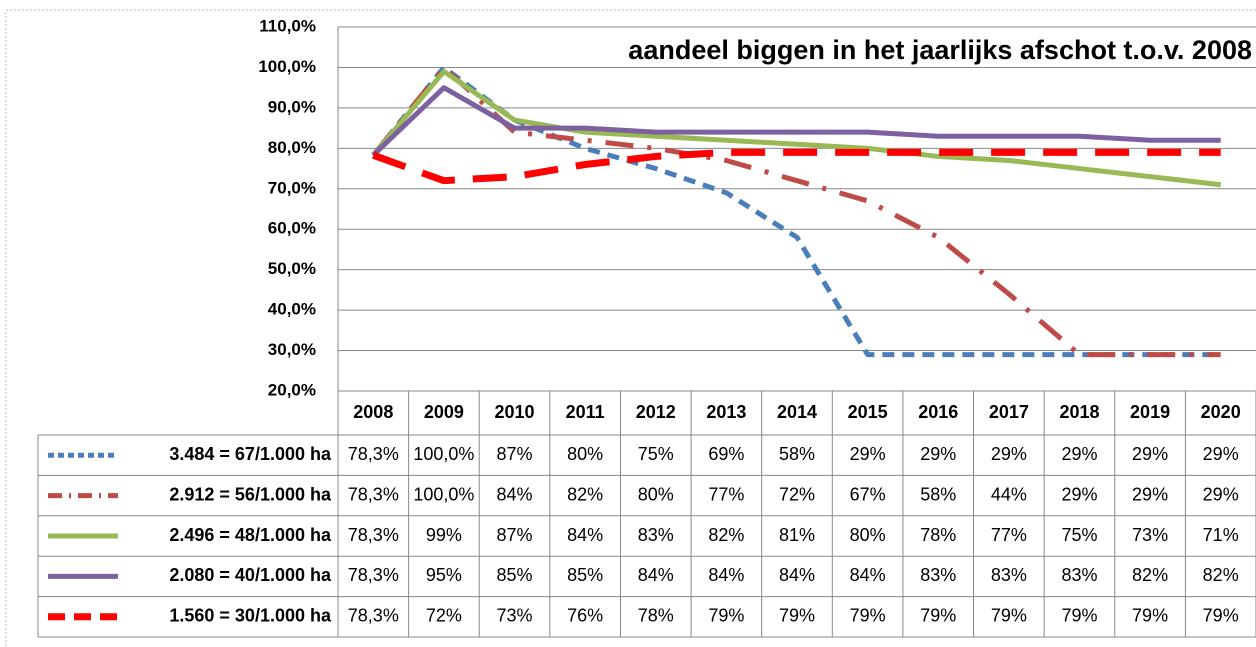  What do you see at coordinates (250, 575) in the screenshot?
I see `legend-label: 2.080 = 40/1.000 ha` at bounding box center [250, 575].